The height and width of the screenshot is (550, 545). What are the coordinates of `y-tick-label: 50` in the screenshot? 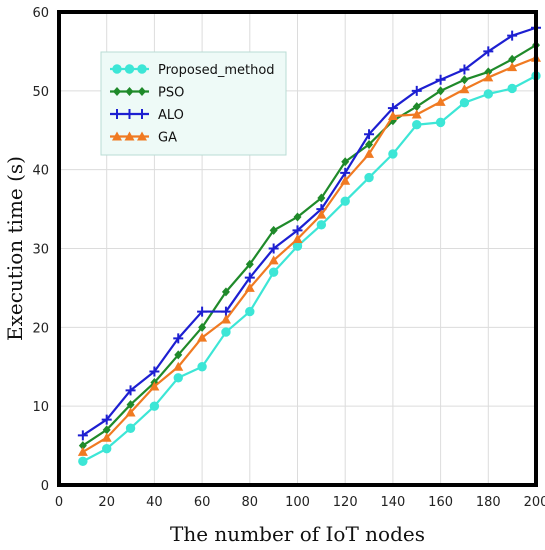 It's located at (40, 92).